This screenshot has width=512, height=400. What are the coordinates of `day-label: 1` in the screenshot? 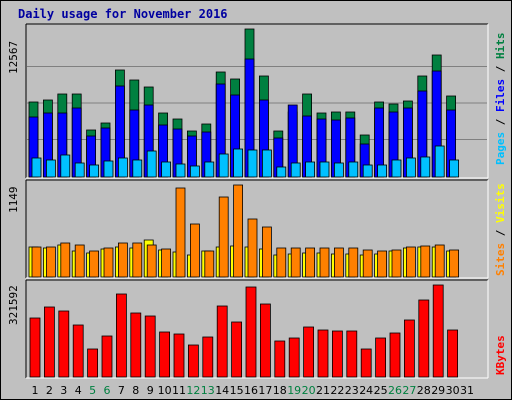 It's located at (35, 390).